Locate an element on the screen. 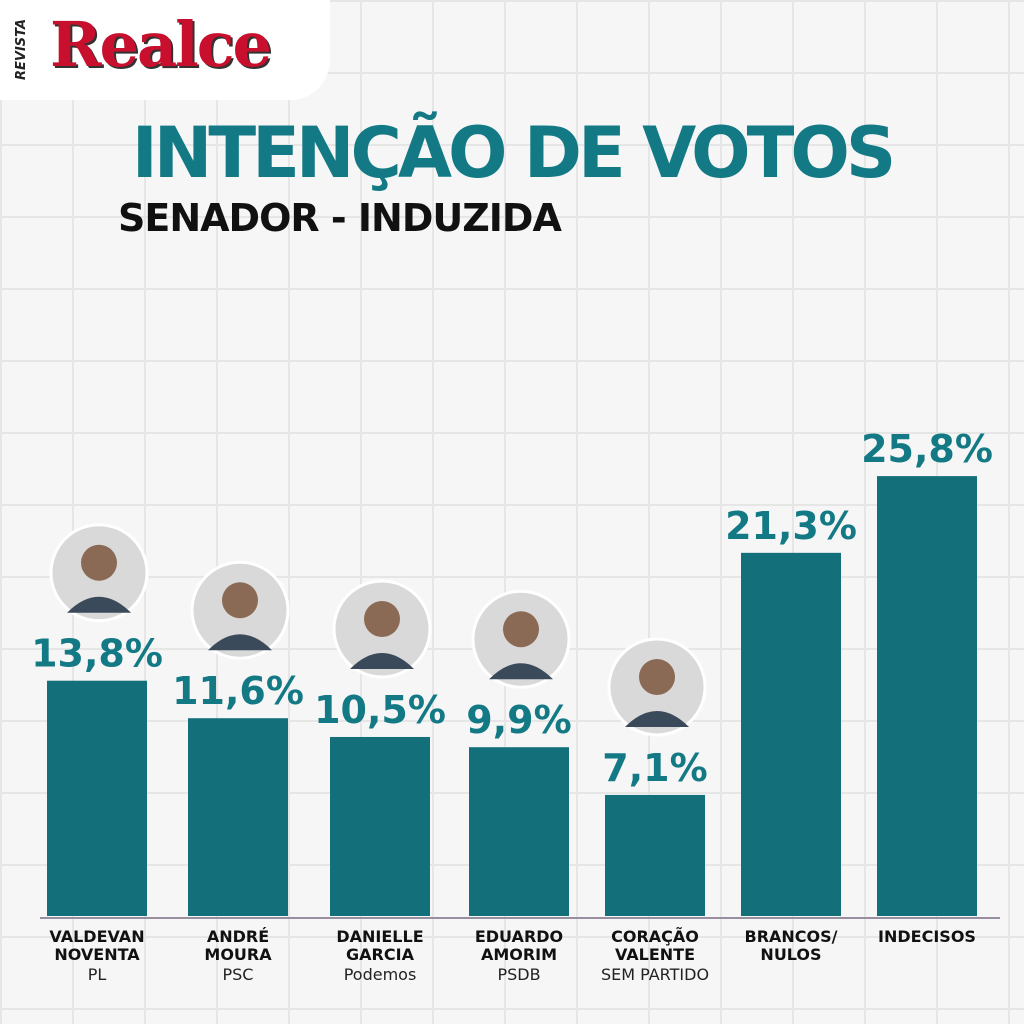 The height and width of the screenshot is (1024, 1024). chart-subtitle: SENADOR - INDUZIDA is located at coordinates (340, 218).